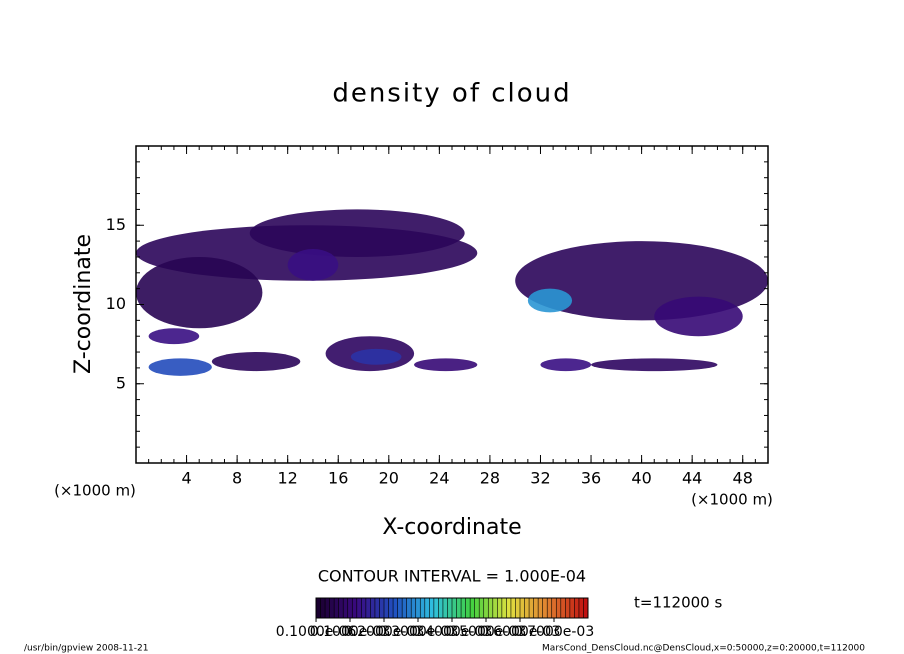 The height and width of the screenshot is (654, 904). I want to click on colorbar-tick-label: 0.2000e-03, so click(384, 632).